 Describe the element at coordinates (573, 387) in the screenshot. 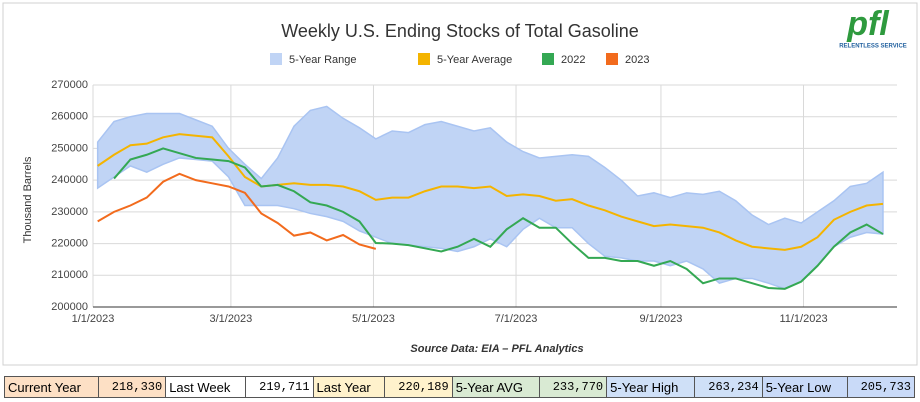

I see `cell-value: 233,770` at that location.